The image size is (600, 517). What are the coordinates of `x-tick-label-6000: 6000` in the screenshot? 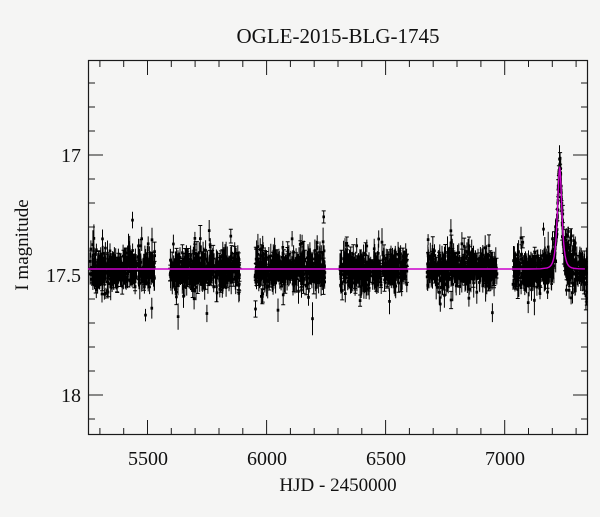 It's located at (267, 459).